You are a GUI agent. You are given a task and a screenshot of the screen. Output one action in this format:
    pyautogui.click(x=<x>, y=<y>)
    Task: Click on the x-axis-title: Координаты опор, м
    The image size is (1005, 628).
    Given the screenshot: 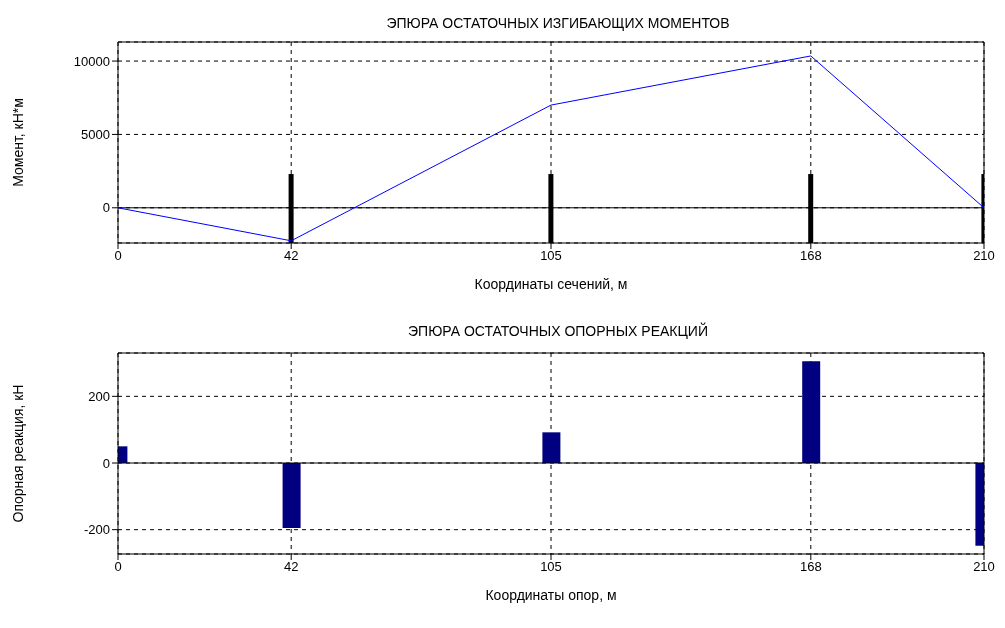 What is the action you would take?
    pyautogui.click(x=551, y=595)
    